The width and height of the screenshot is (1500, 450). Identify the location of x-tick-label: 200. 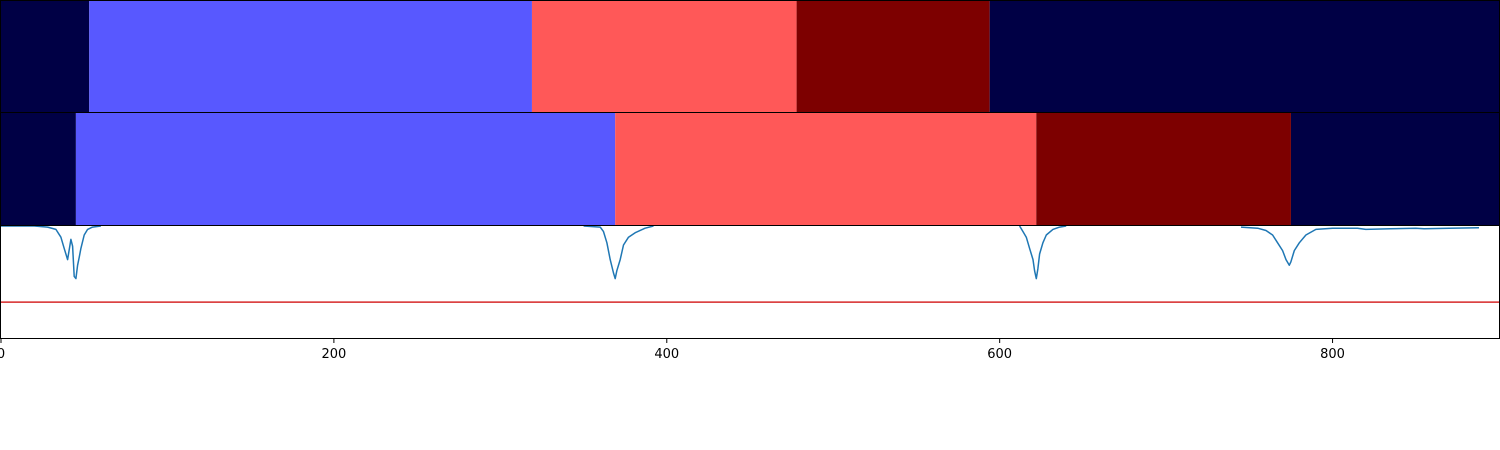
(333, 354).